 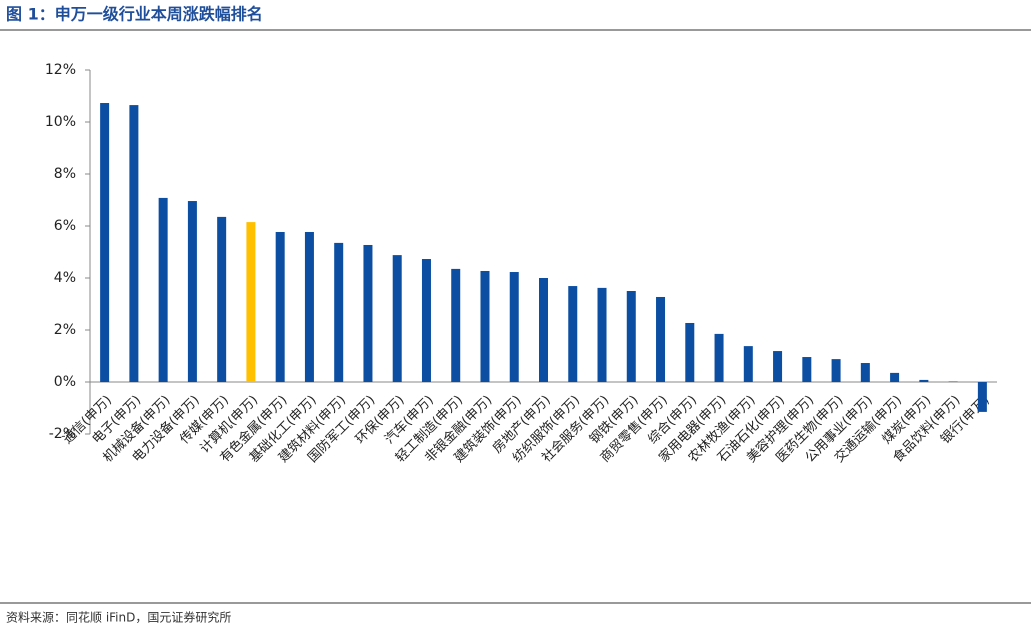 I want to click on y-tick-label: -2%, so click(x=62, y=434).